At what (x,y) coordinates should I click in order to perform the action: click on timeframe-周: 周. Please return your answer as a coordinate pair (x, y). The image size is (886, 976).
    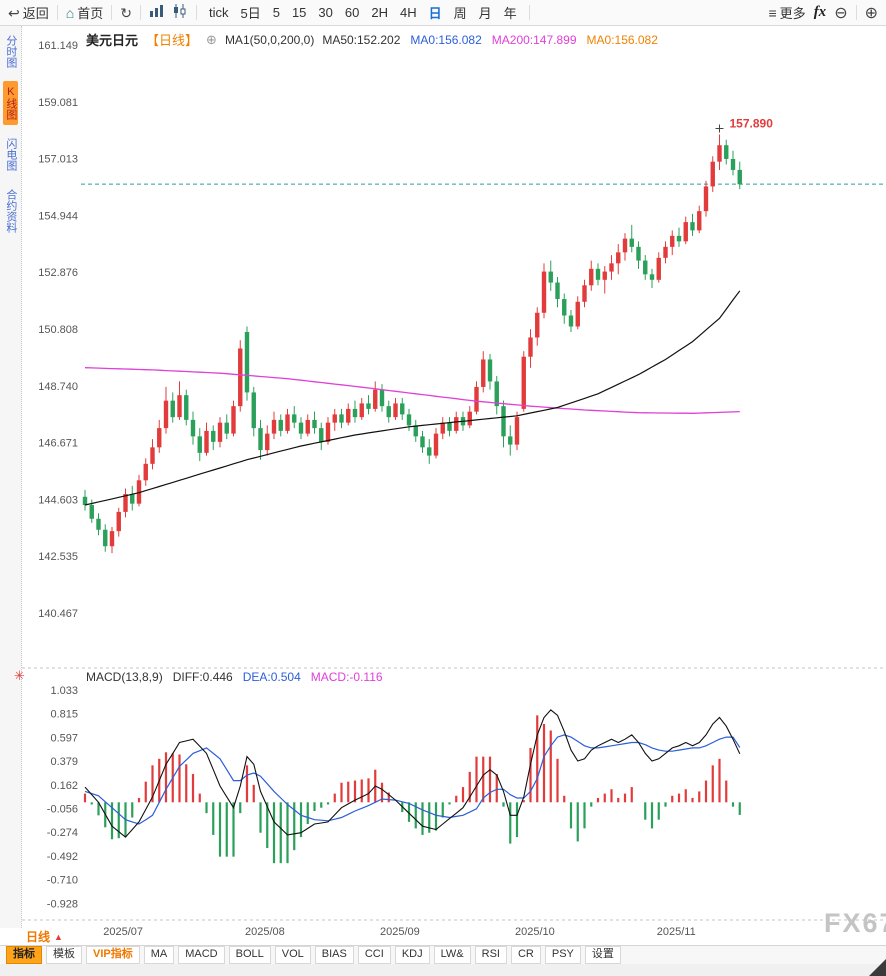
    Looking at the image, I should click on (460, 13).